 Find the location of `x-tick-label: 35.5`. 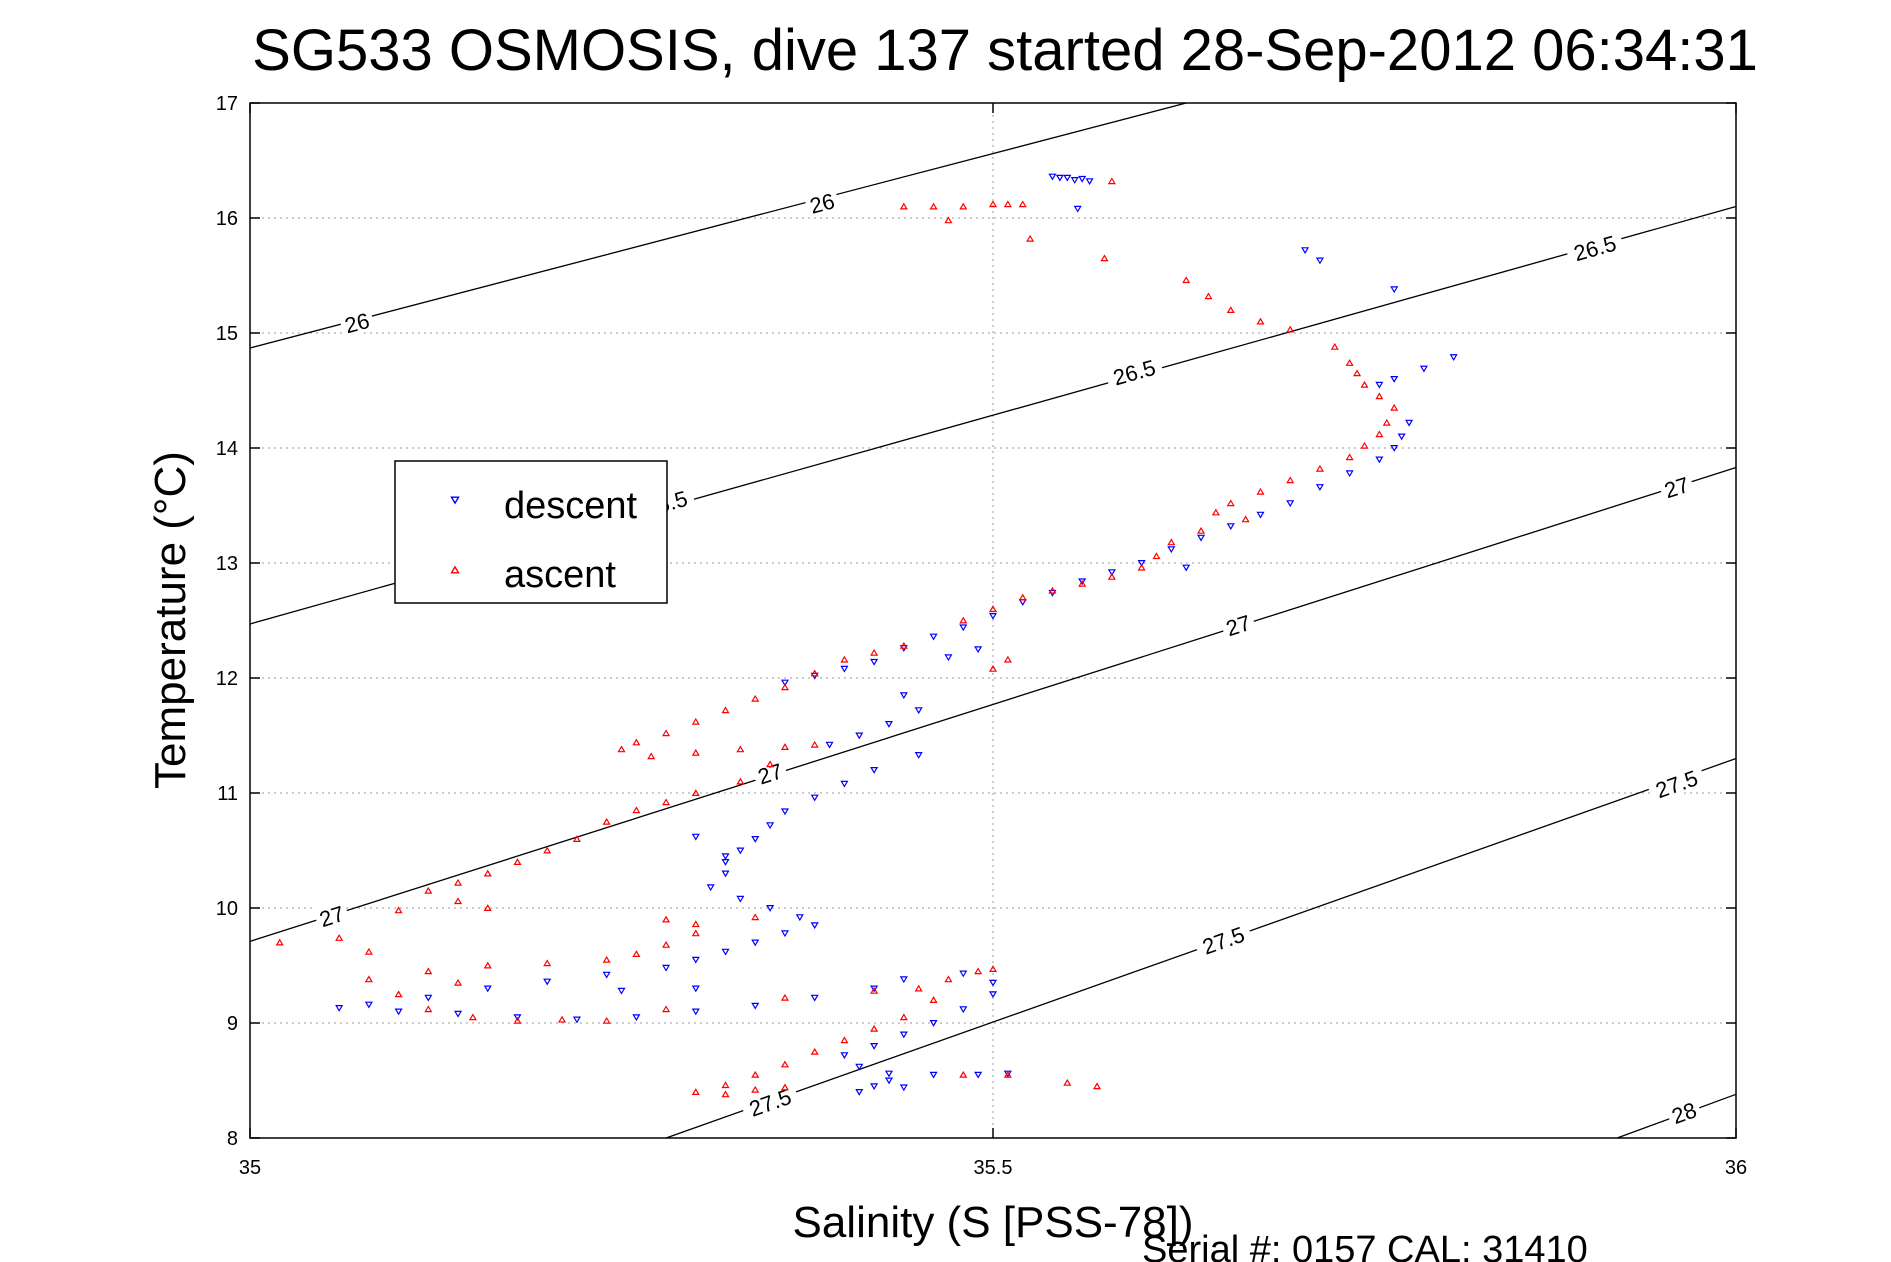

x-tick-label: 35.5 is located at coordinates (993, 1168).